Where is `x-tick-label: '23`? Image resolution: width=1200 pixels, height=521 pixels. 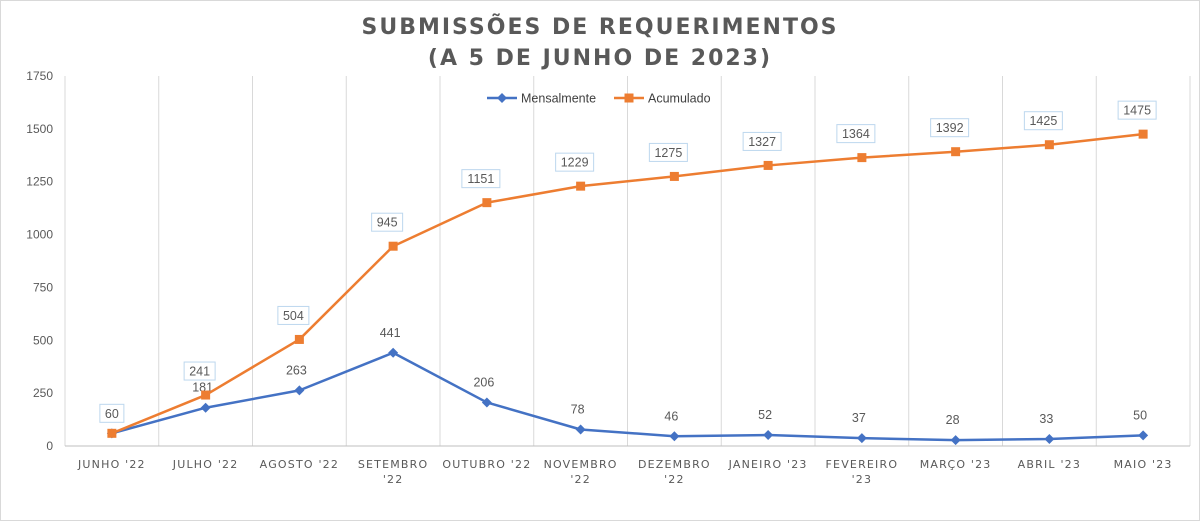 x-tick-label: '23 is located at coordinates (862, 479).